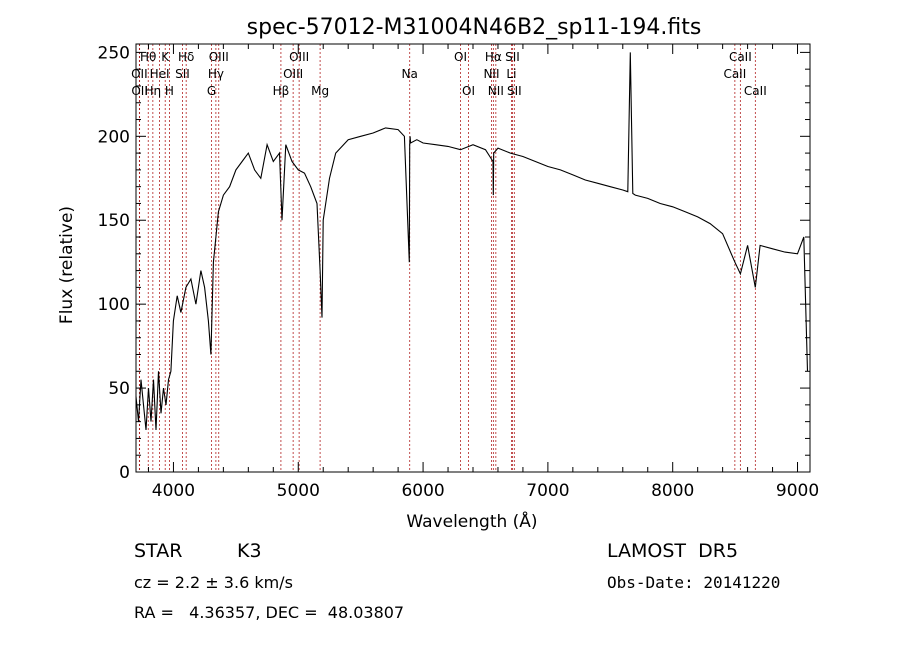 The height and width of the screenshot is (649, 900). Describe the element at coordinates (468, 91) in the screenshot. I see `line-label-18: OI` at that location.